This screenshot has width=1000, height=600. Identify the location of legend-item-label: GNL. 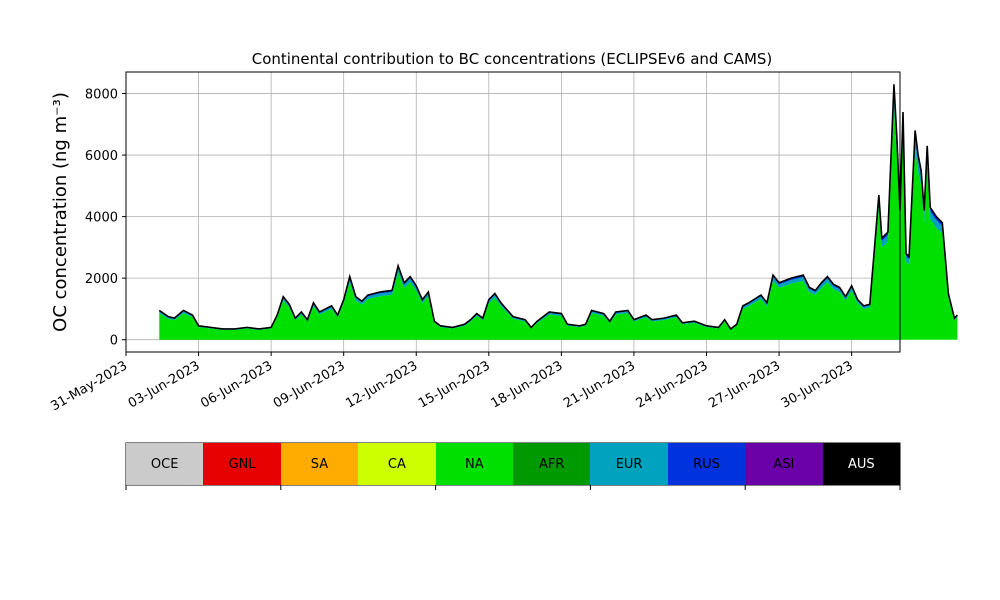
(242, 464).